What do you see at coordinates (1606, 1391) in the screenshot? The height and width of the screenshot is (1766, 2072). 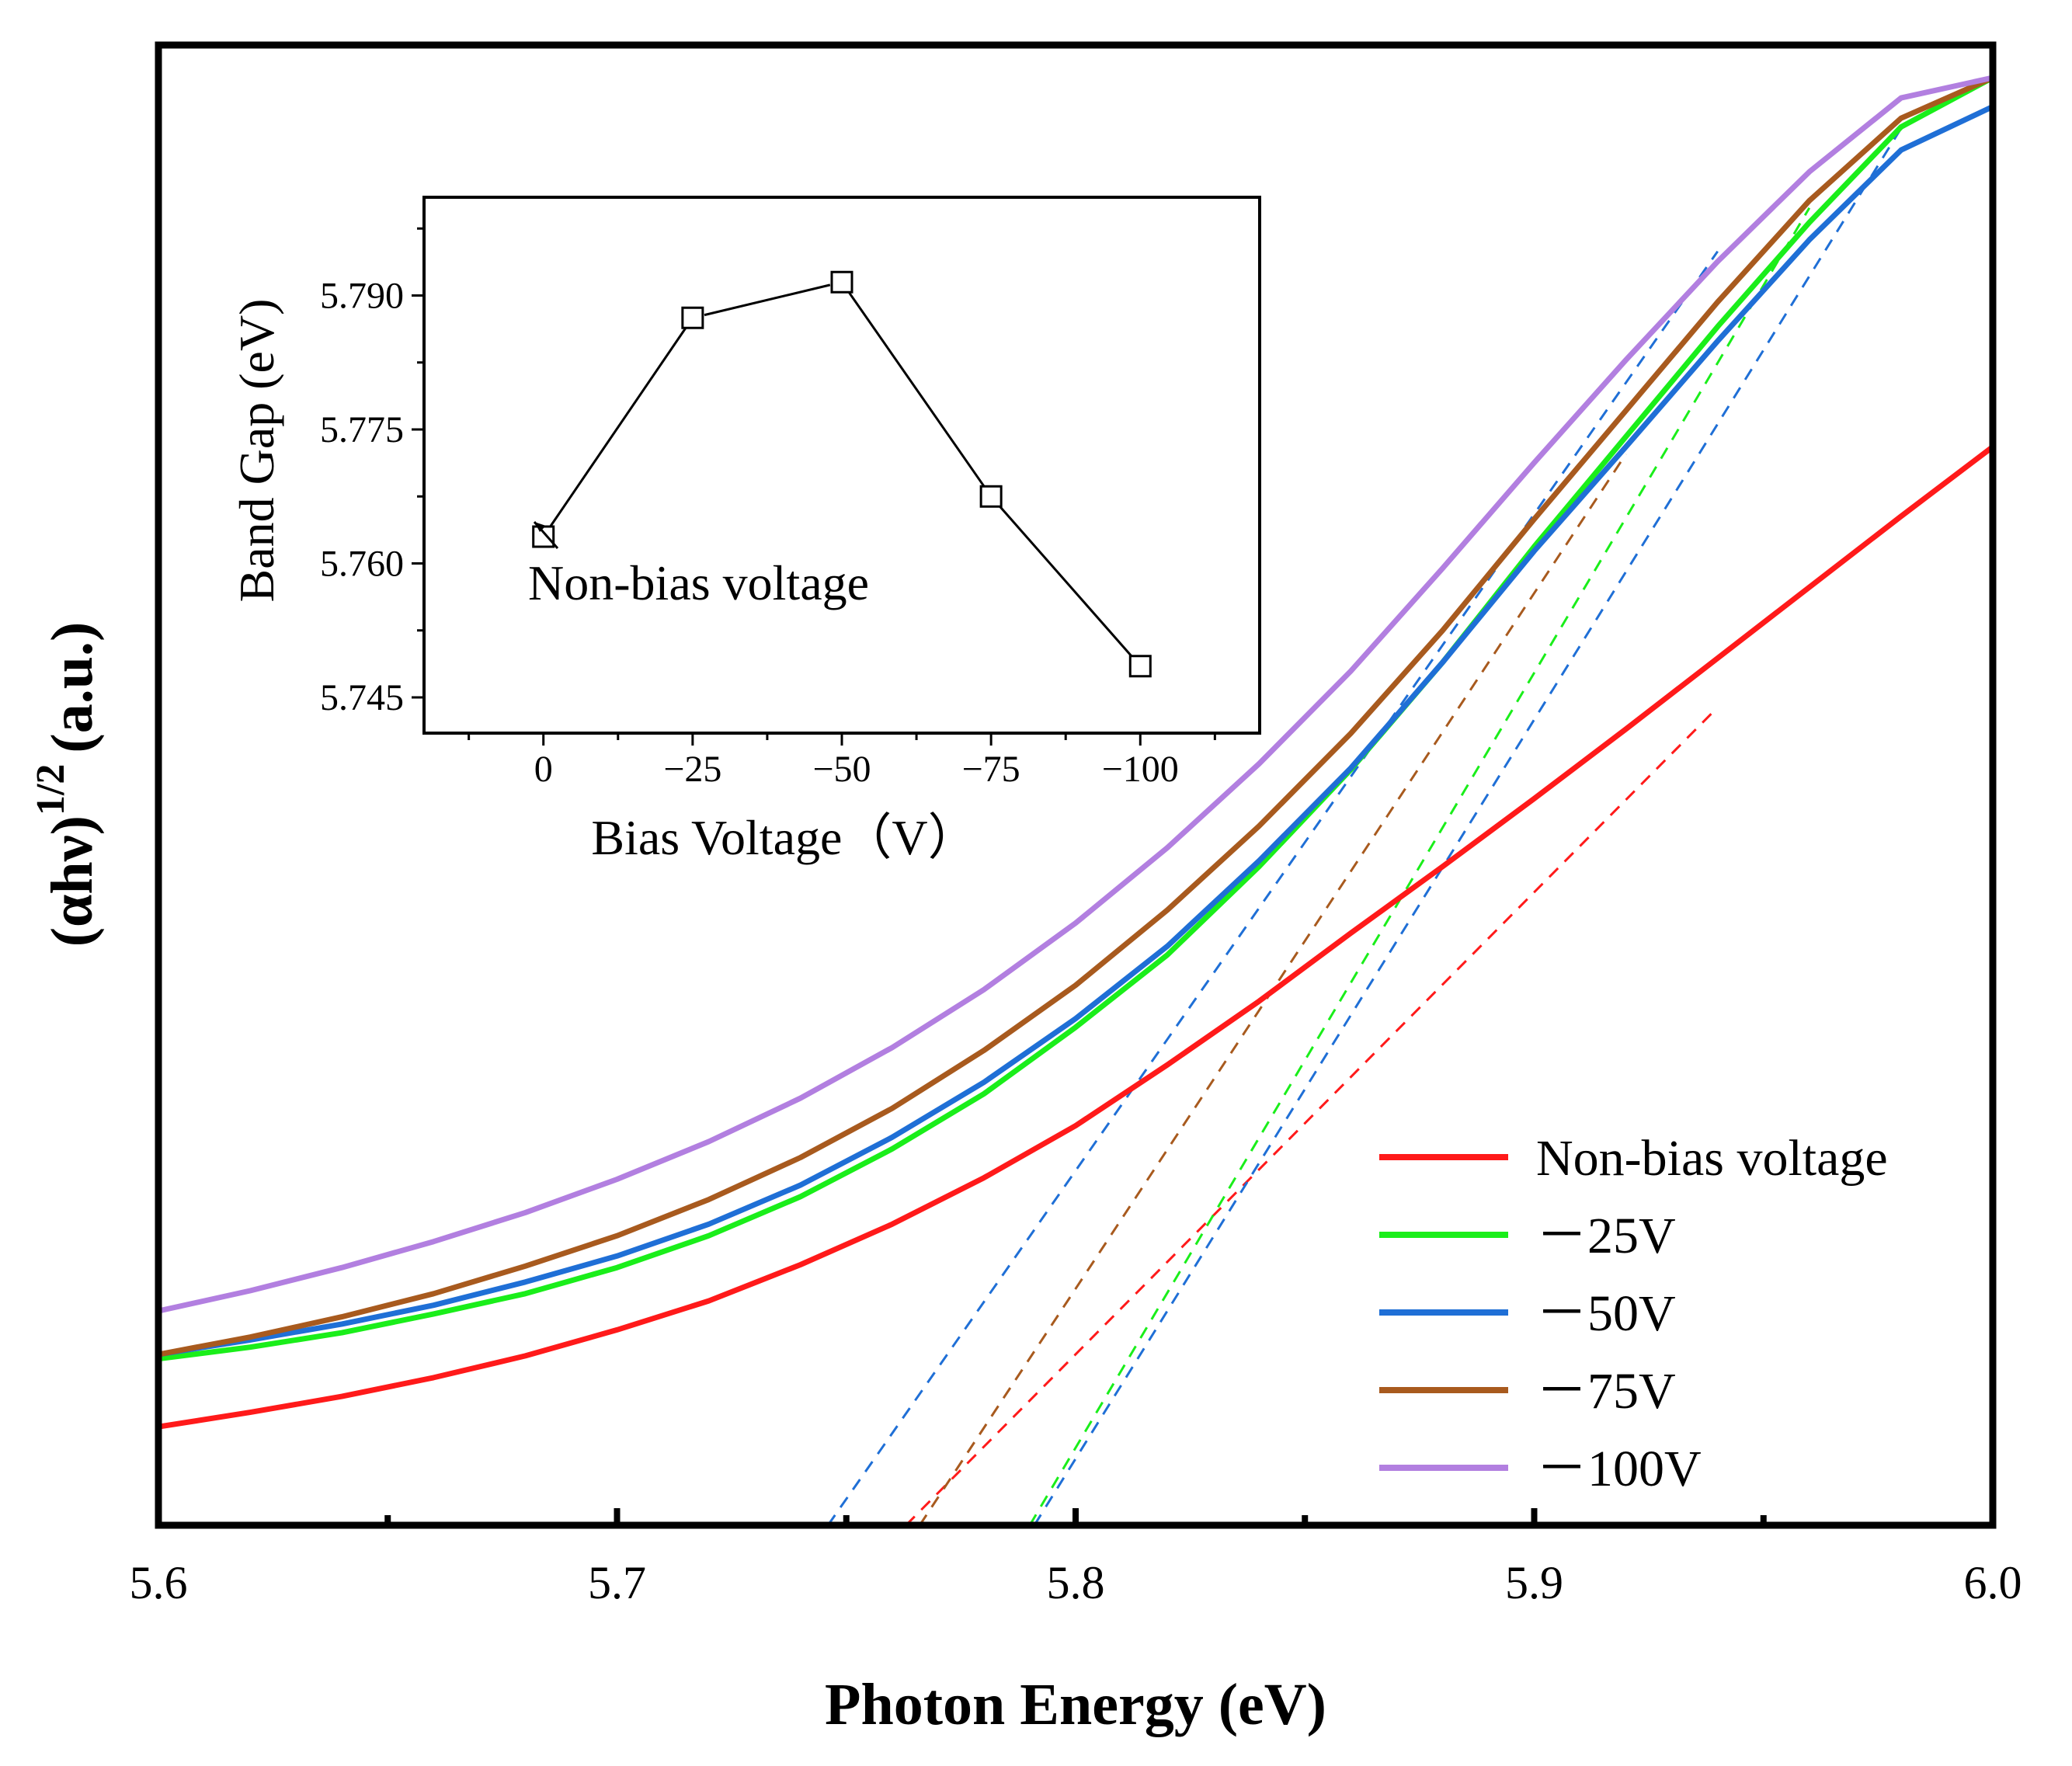 I see `legend-label-75v: －75V` at bounding box center [1606, 1391].